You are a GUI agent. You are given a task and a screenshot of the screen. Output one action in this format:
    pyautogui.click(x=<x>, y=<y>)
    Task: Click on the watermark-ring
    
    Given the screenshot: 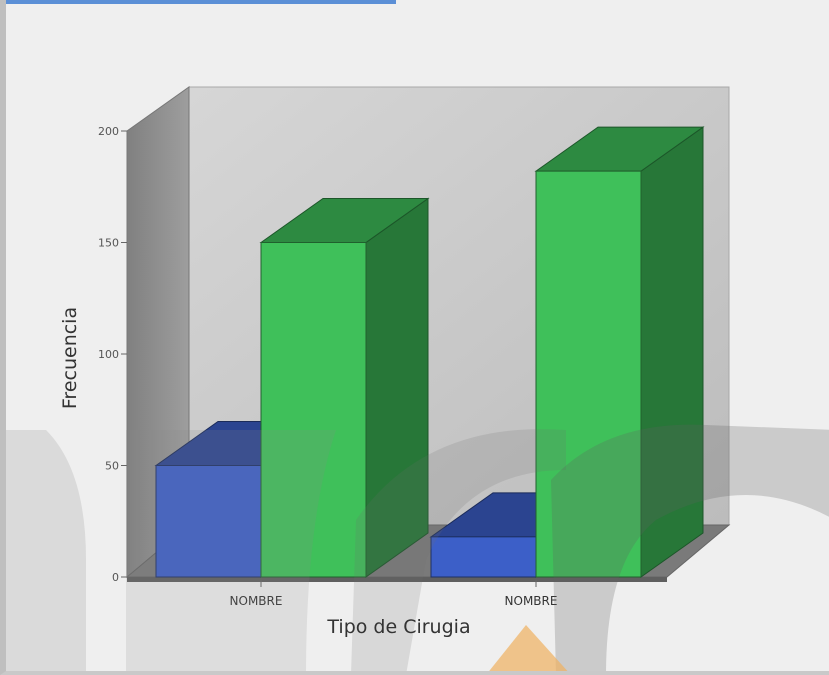 What is the action you would take?
    pyautogui.click(x=458, y=550)
    